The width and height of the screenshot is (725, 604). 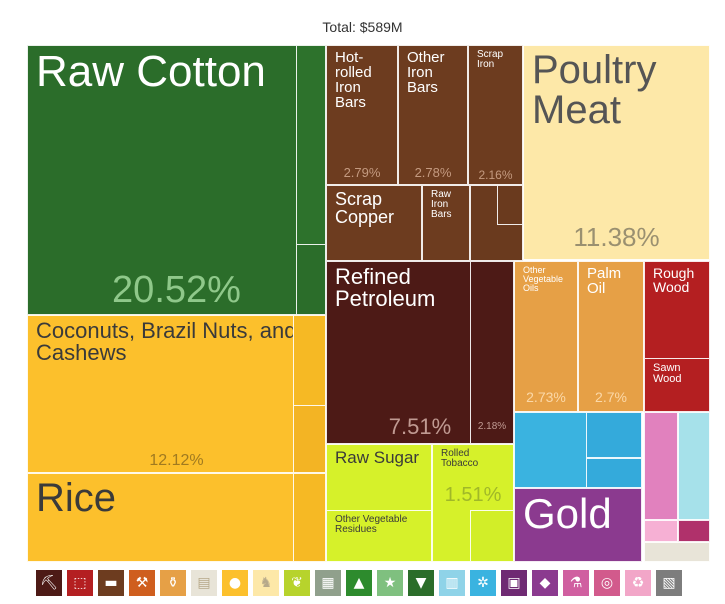 I want to click on mineral-icon: ⛏, so click(x=49, y=583).